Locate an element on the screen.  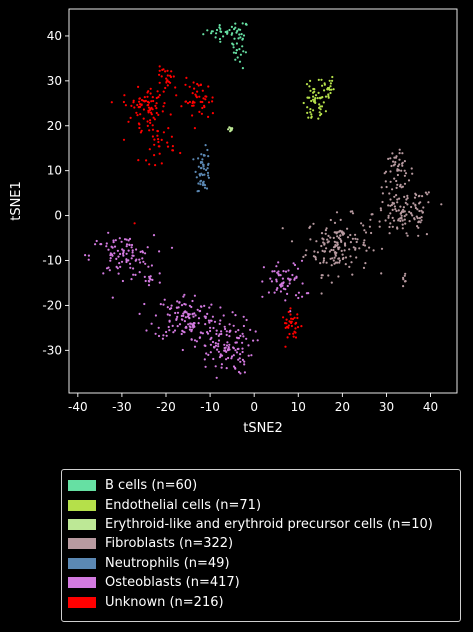
x-tick-label: 20 is located at coordinates (342, 407).